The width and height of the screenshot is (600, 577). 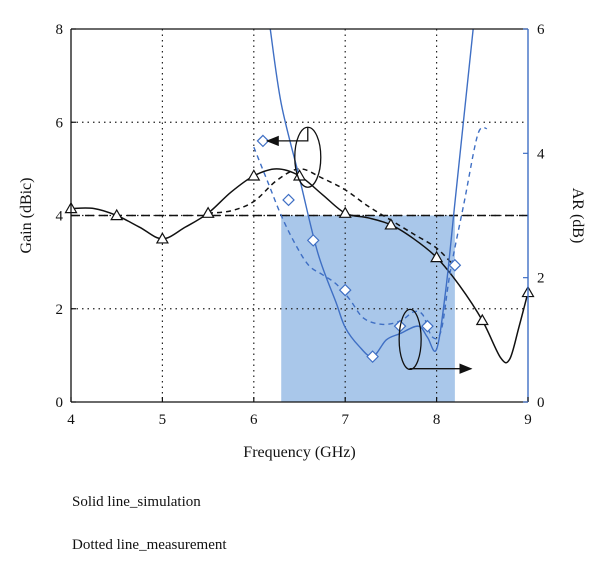 I want to click on legend-note-measurement: Dotted line_measurement, so click(x=149, y=545).